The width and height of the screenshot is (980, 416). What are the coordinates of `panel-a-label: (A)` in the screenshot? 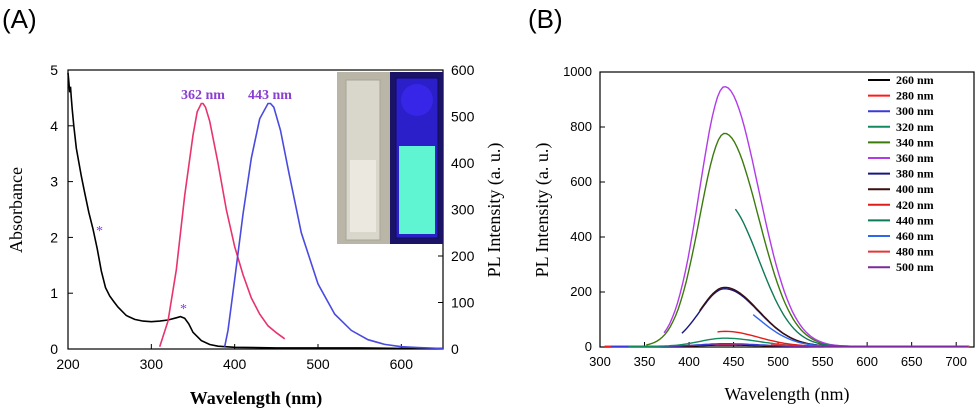 It's located at (19, 19).